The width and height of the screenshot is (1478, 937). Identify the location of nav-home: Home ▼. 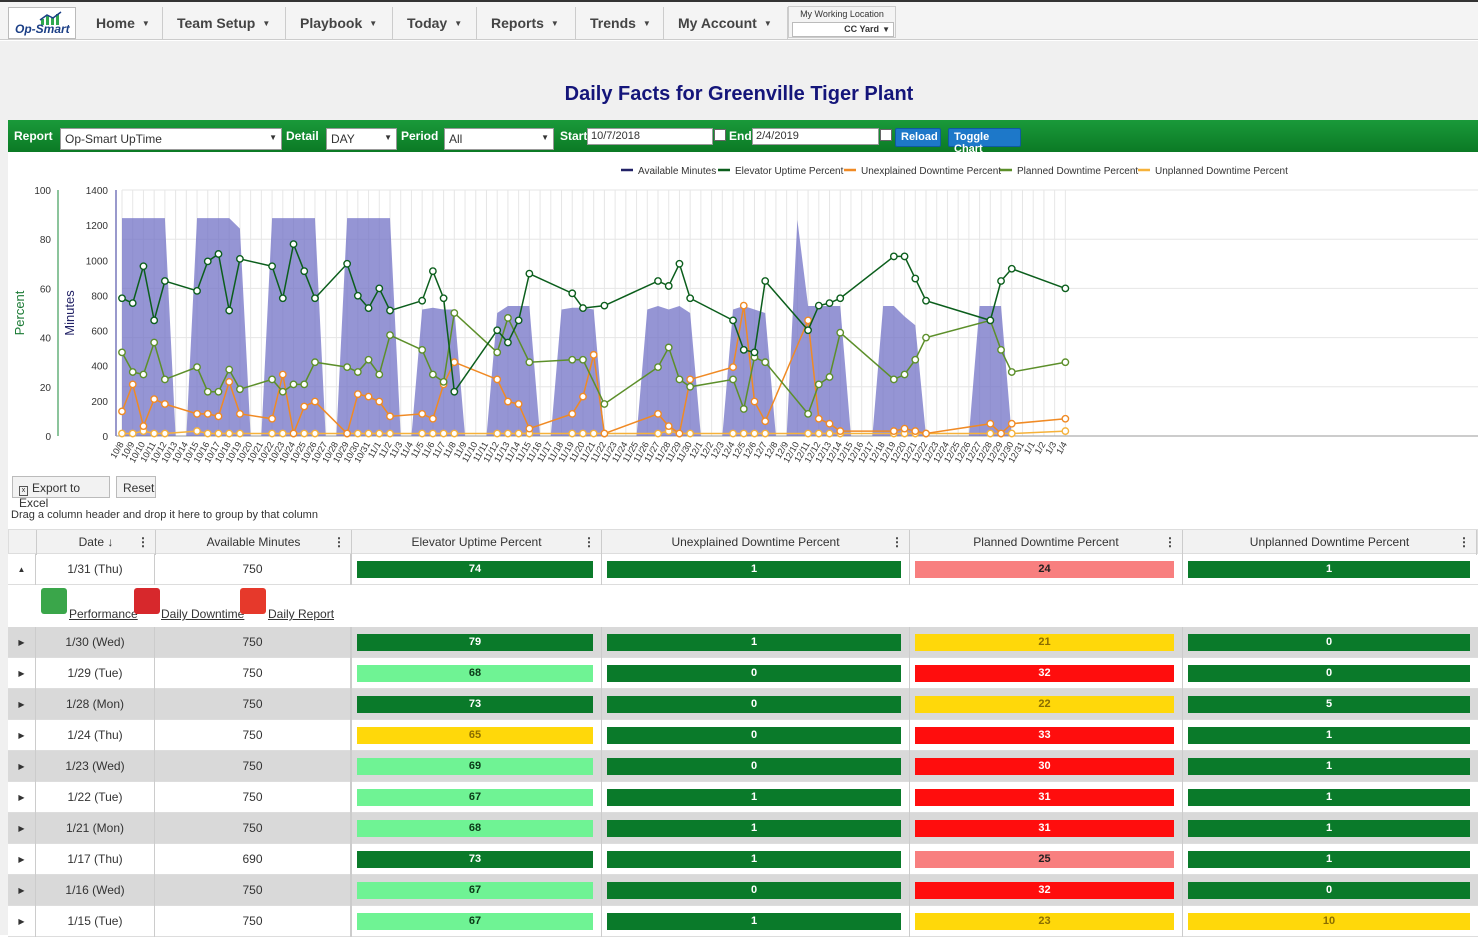
(122, 23).